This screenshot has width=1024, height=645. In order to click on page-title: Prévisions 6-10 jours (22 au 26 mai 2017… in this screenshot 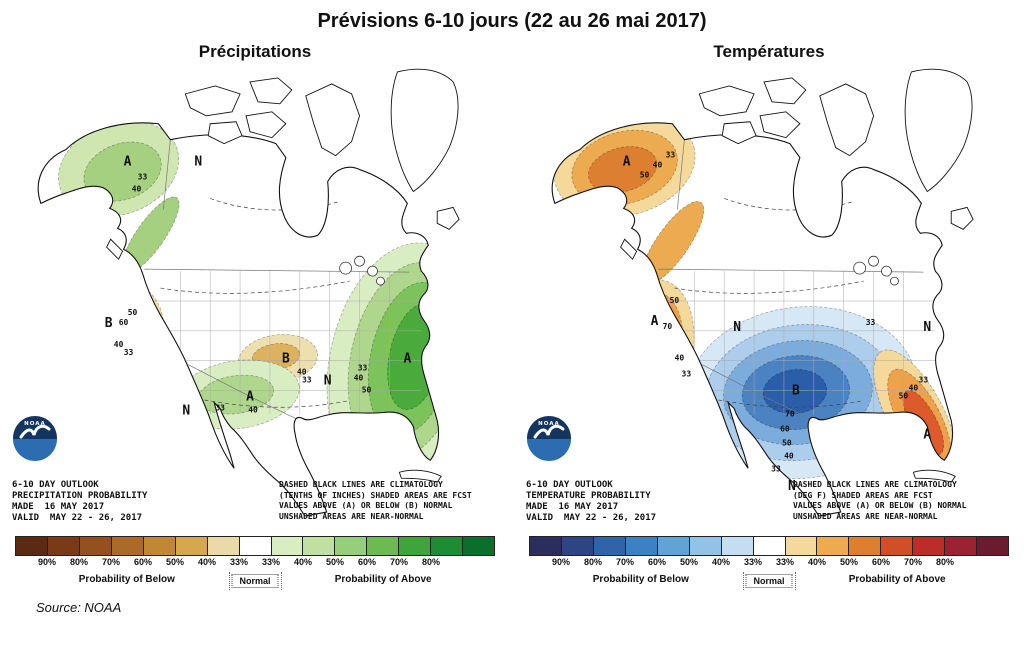, I will do `click(512, 21)`.